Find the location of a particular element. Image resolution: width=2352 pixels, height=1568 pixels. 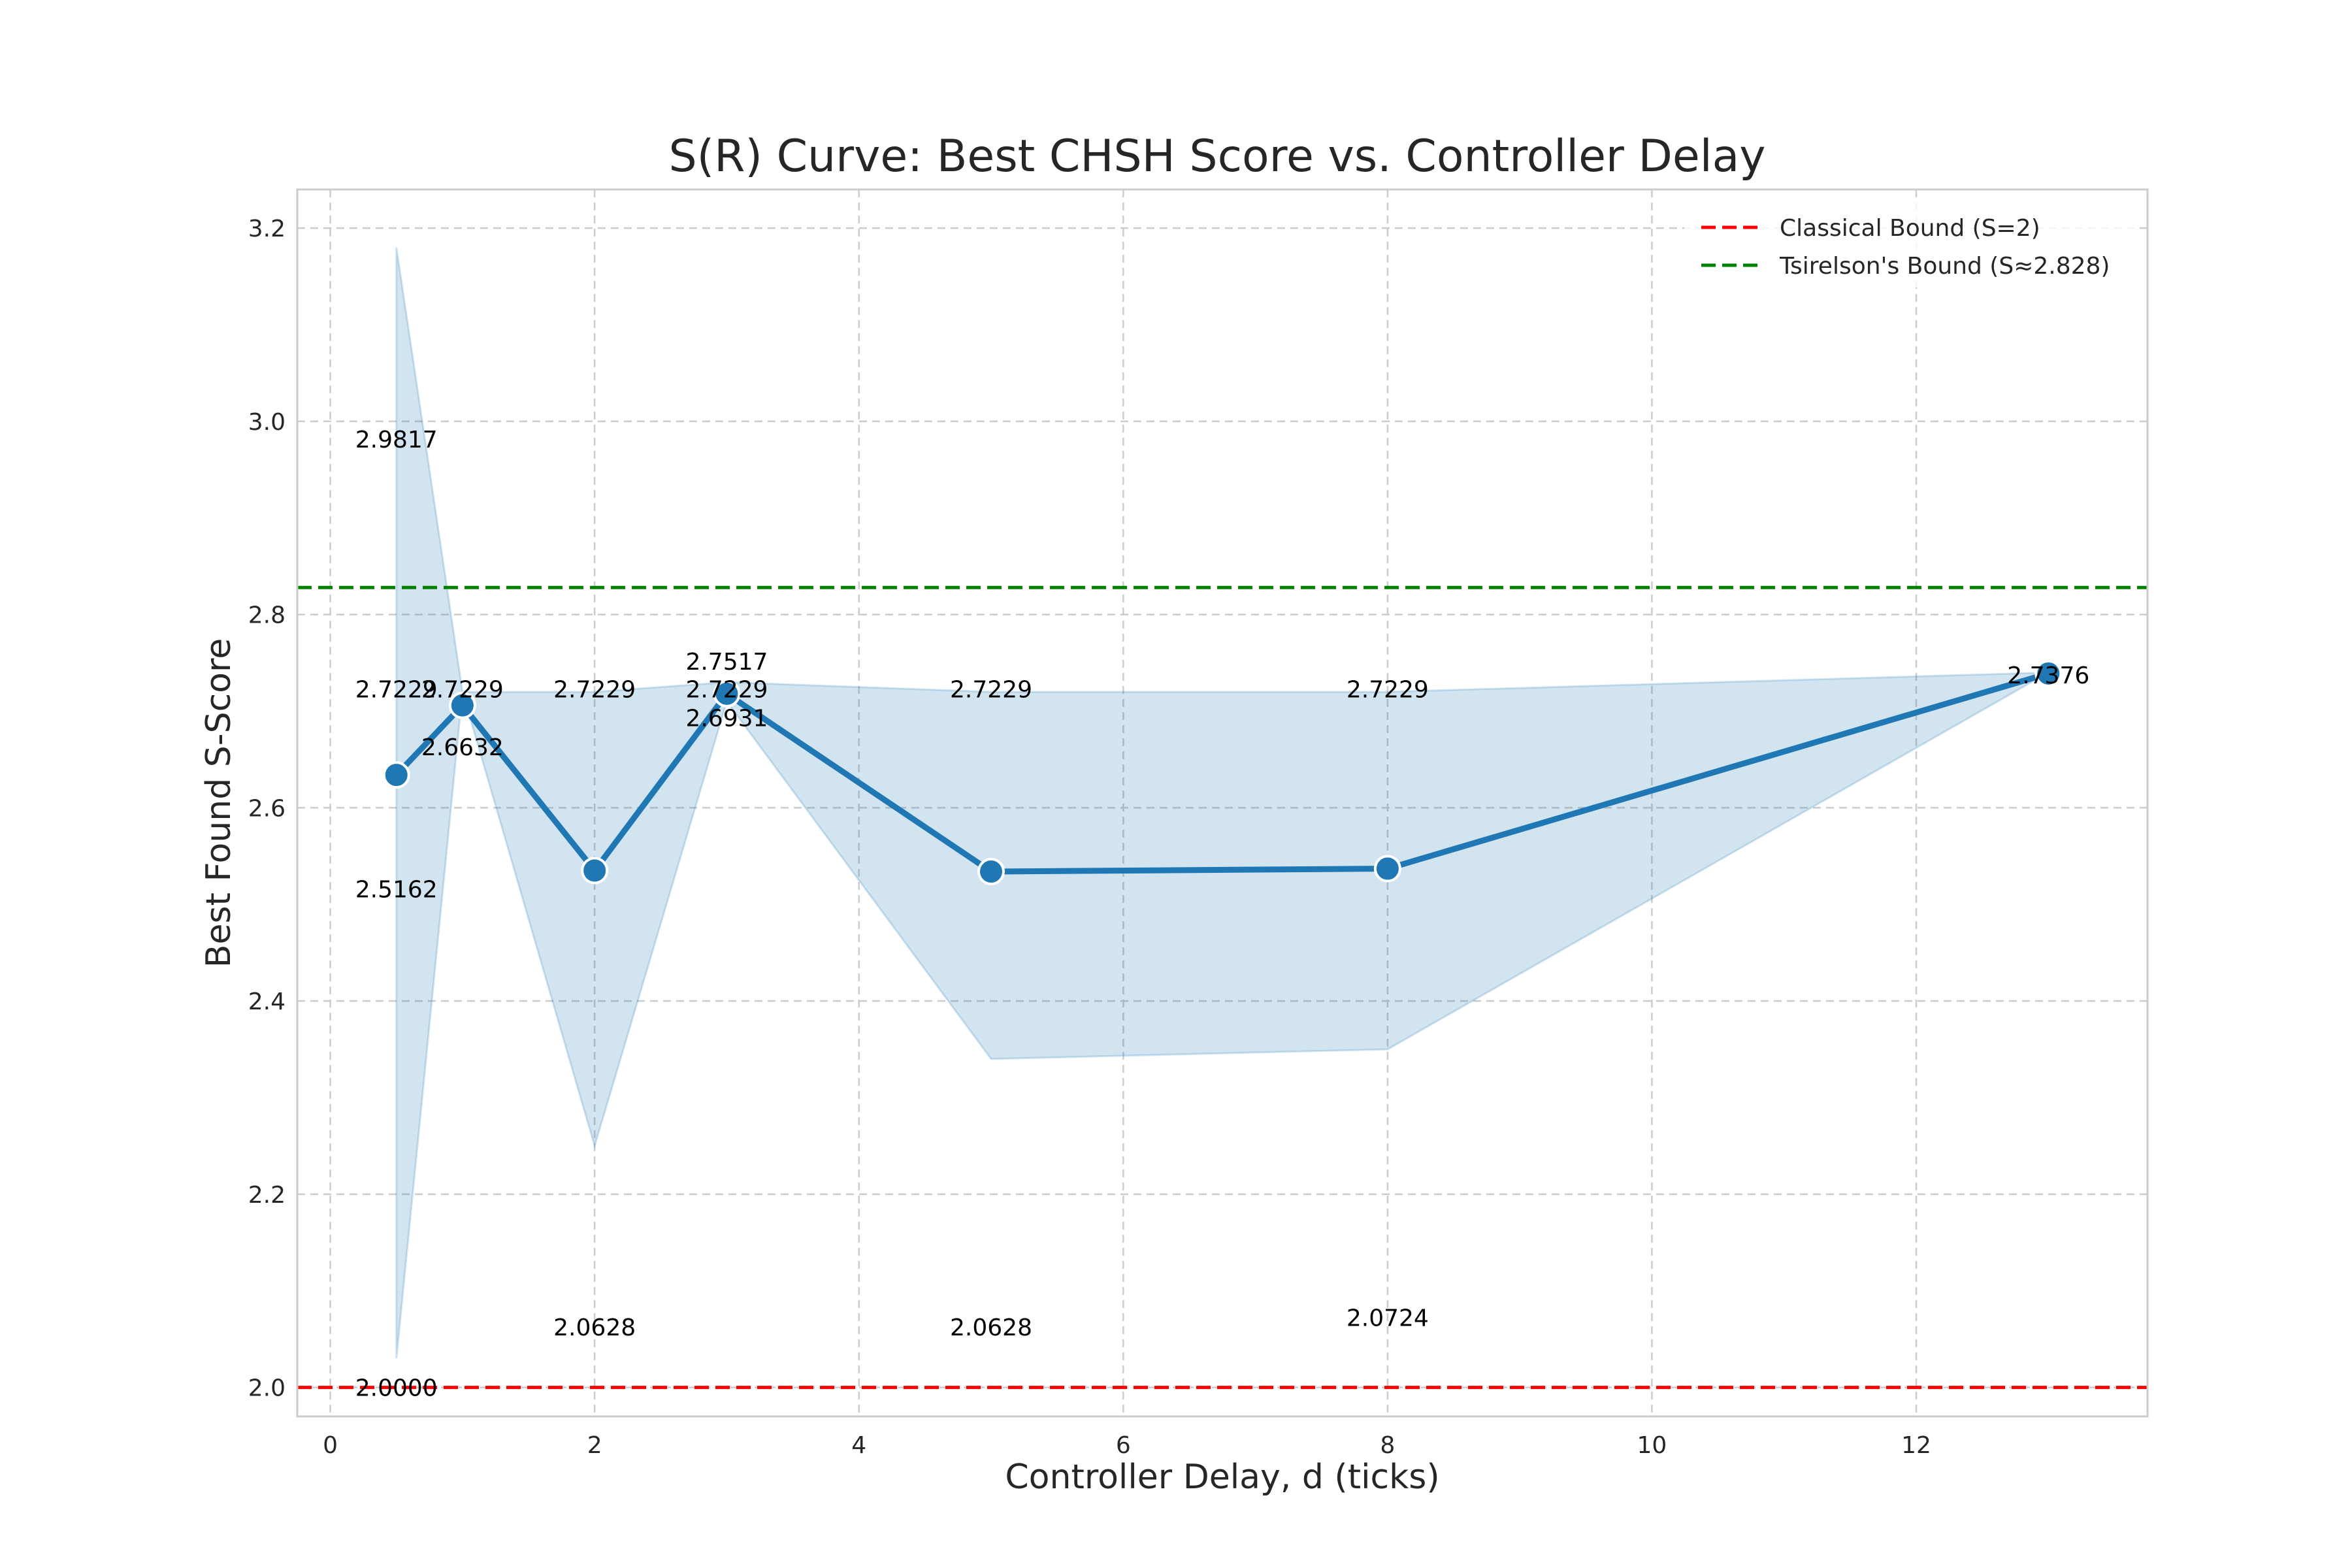

data-label: 2.0000 is located at coordinates (396, 1388).